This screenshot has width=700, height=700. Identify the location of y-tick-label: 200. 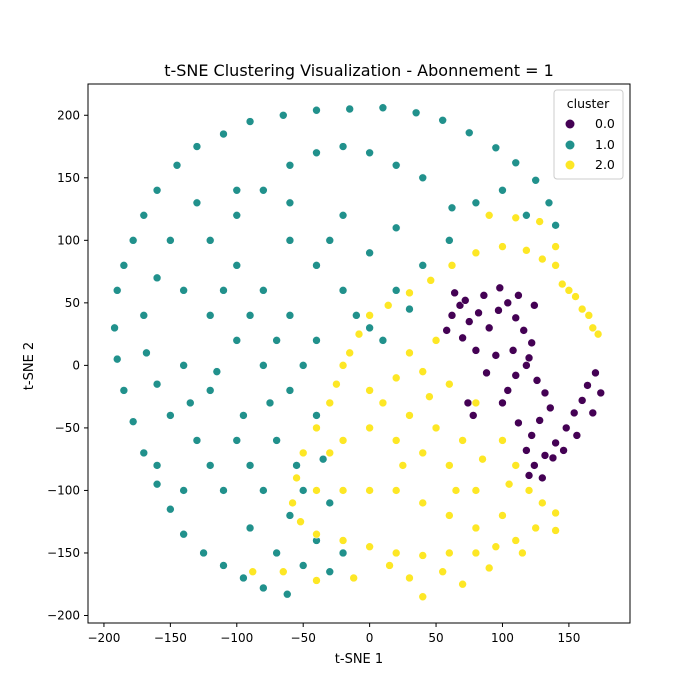
(68, 115).